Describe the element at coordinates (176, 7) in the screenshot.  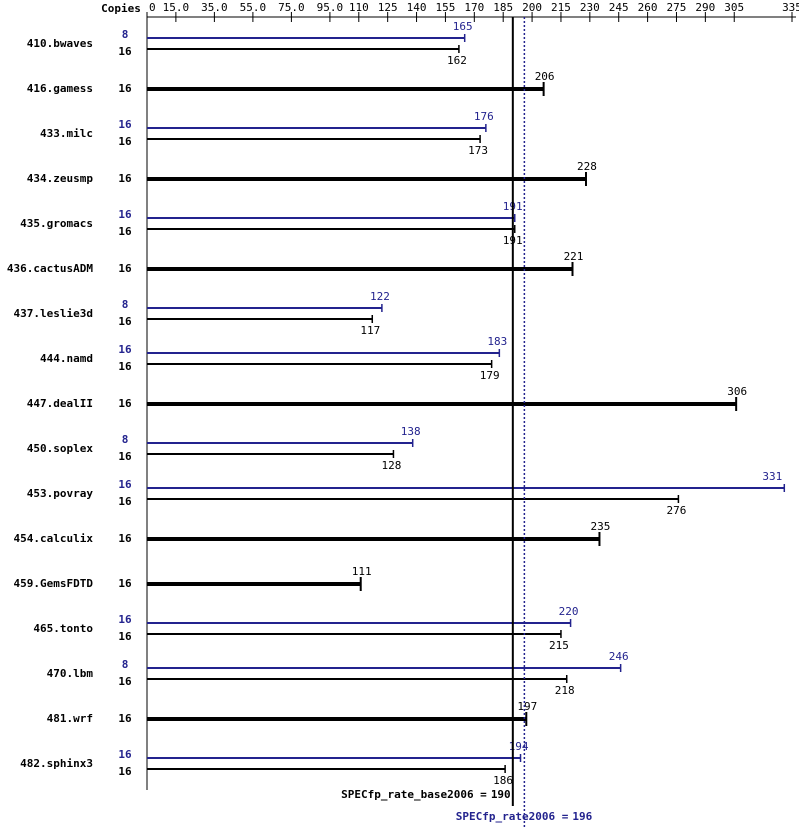
I see `x-tick-label: 15.0` at that location.